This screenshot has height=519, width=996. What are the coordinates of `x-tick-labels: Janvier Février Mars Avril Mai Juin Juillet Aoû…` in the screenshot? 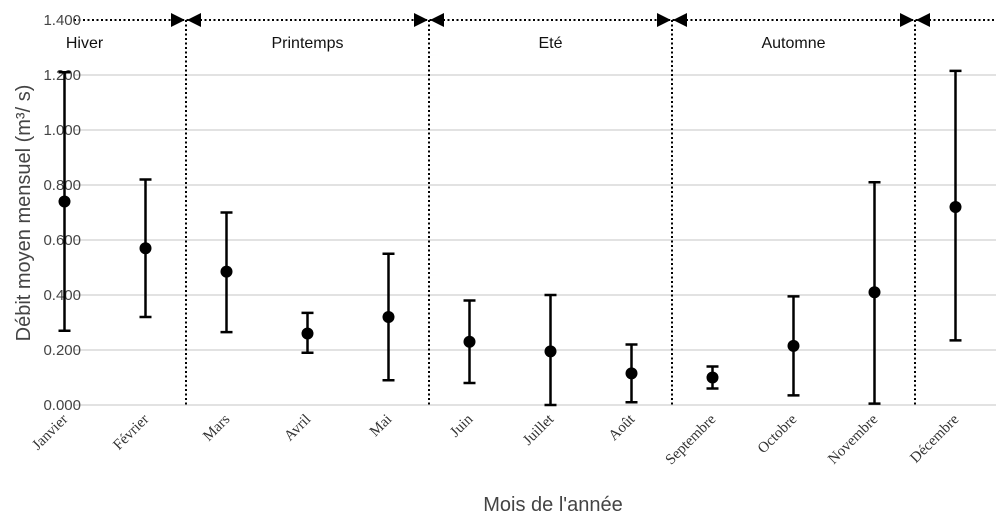 It's located at (495, 439).